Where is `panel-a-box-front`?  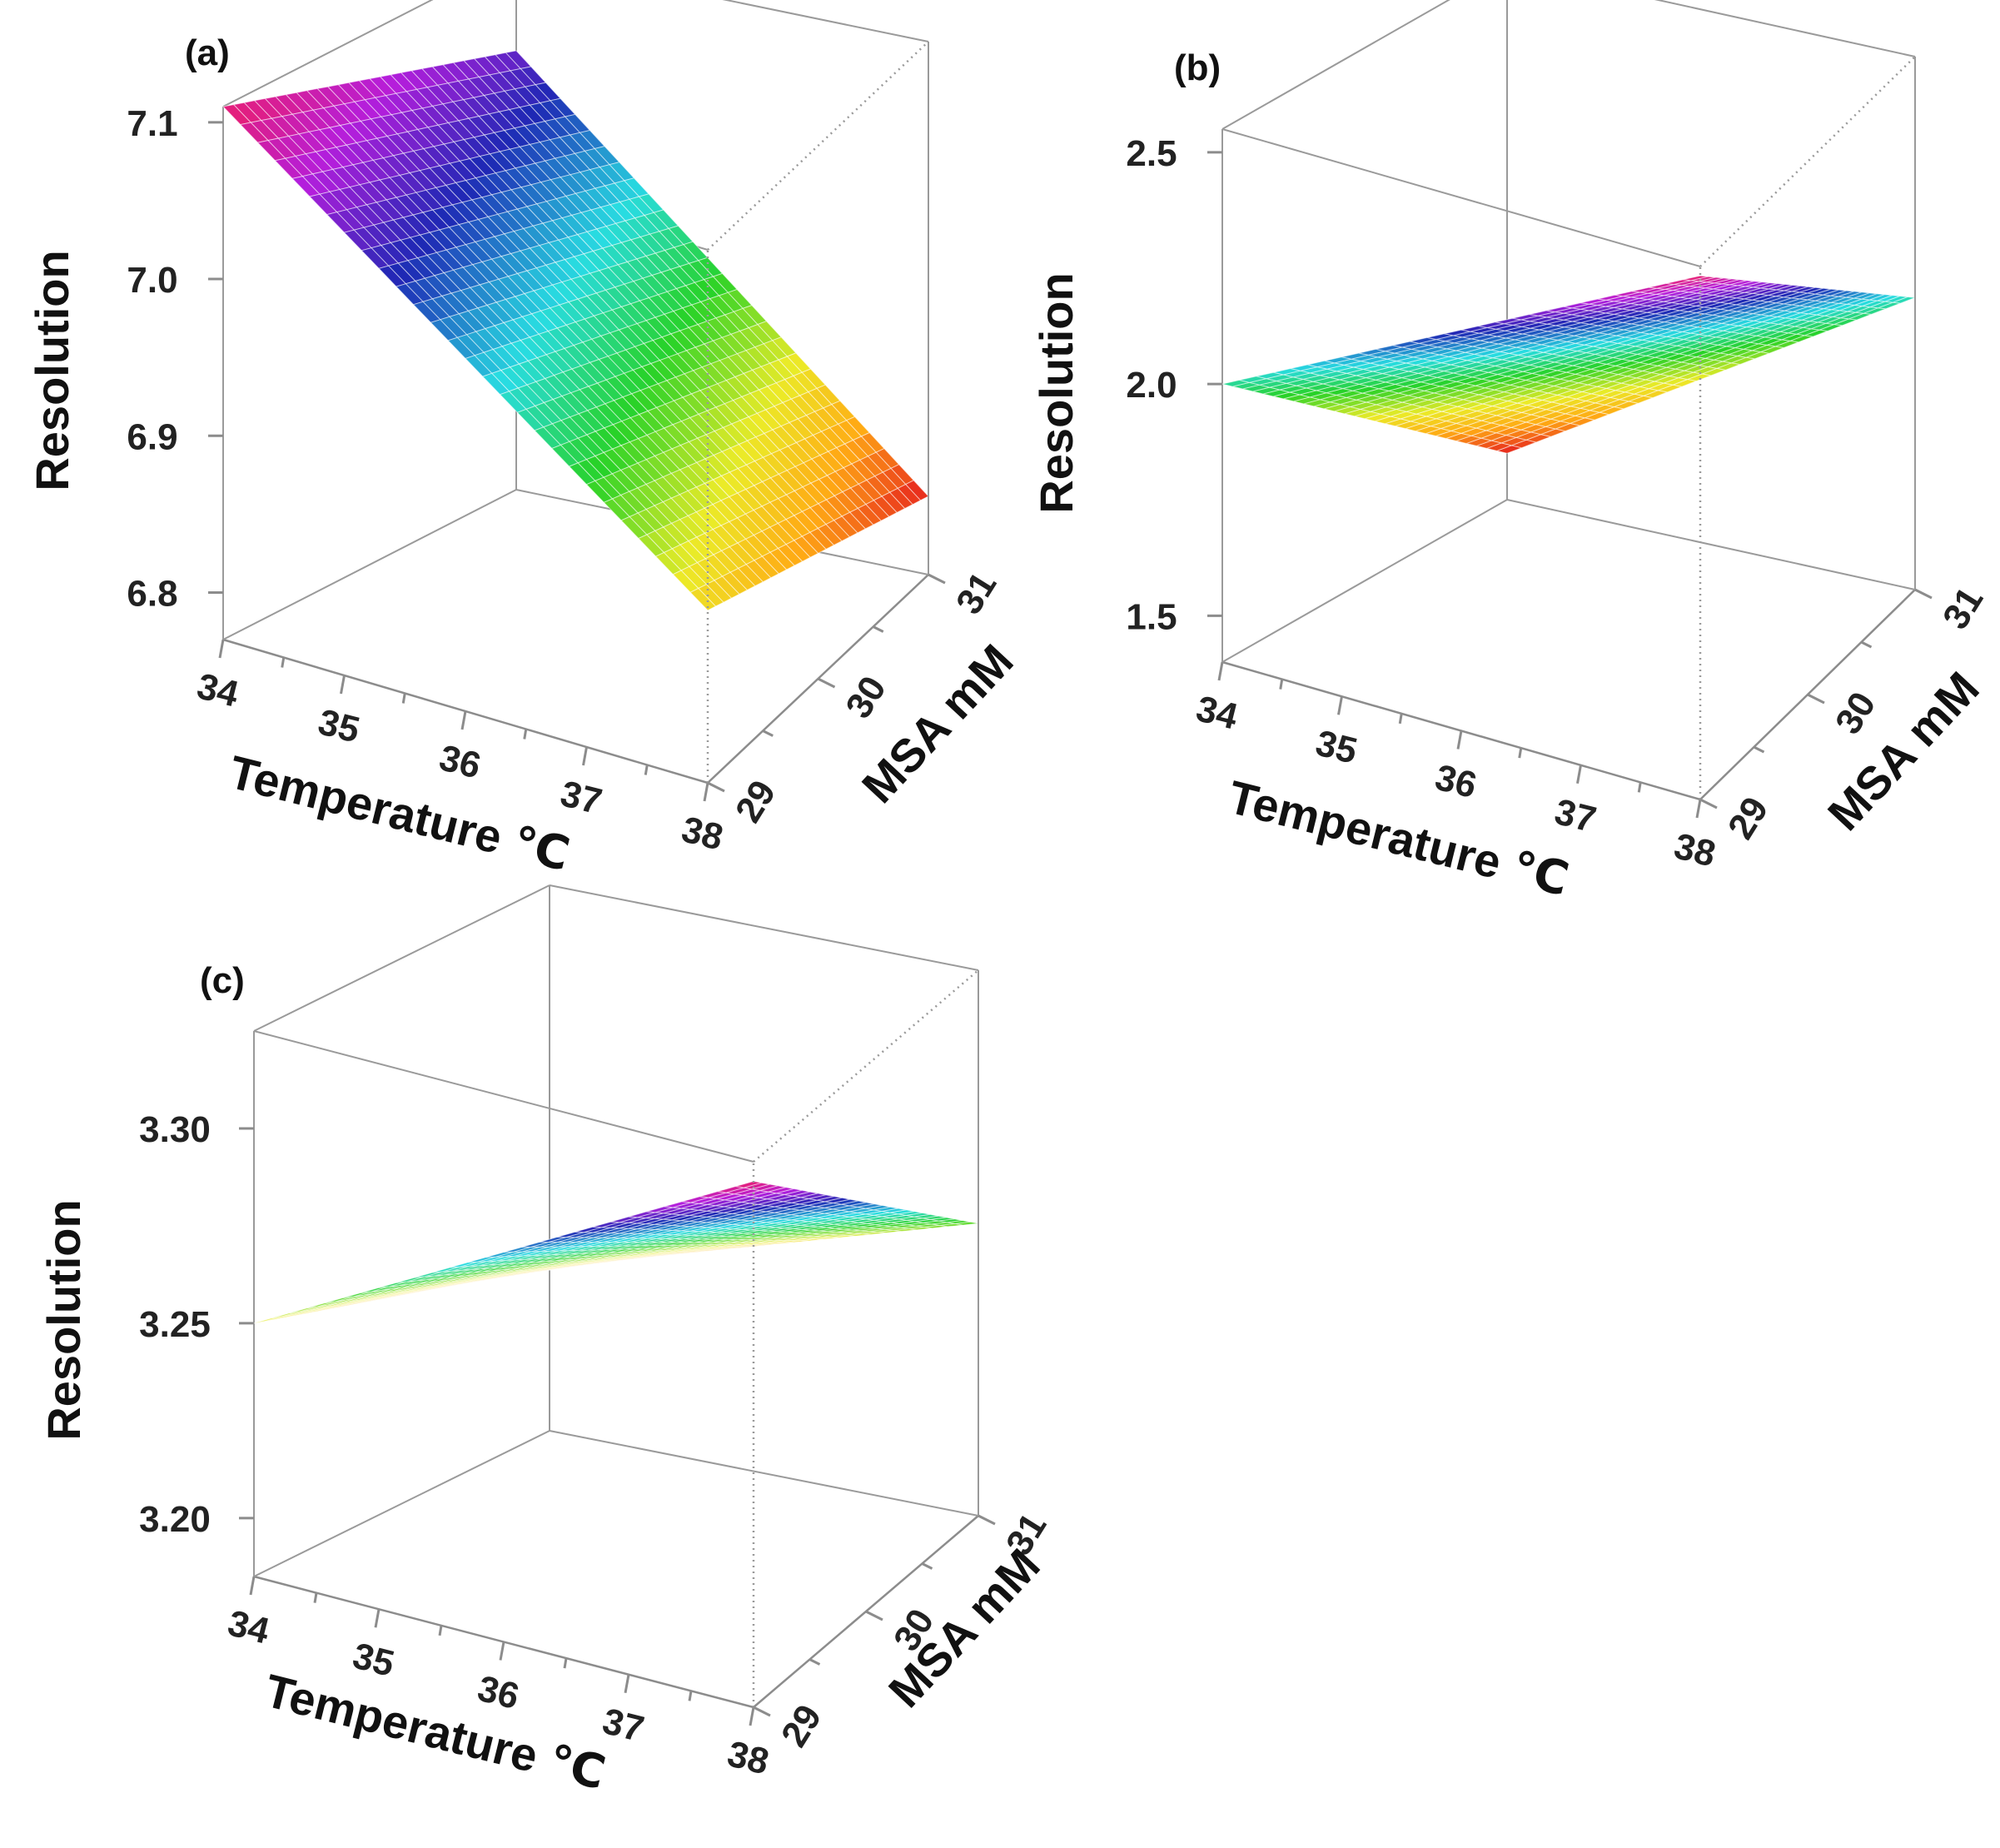
panel-a-box-front is located at coordinates (817, 412).